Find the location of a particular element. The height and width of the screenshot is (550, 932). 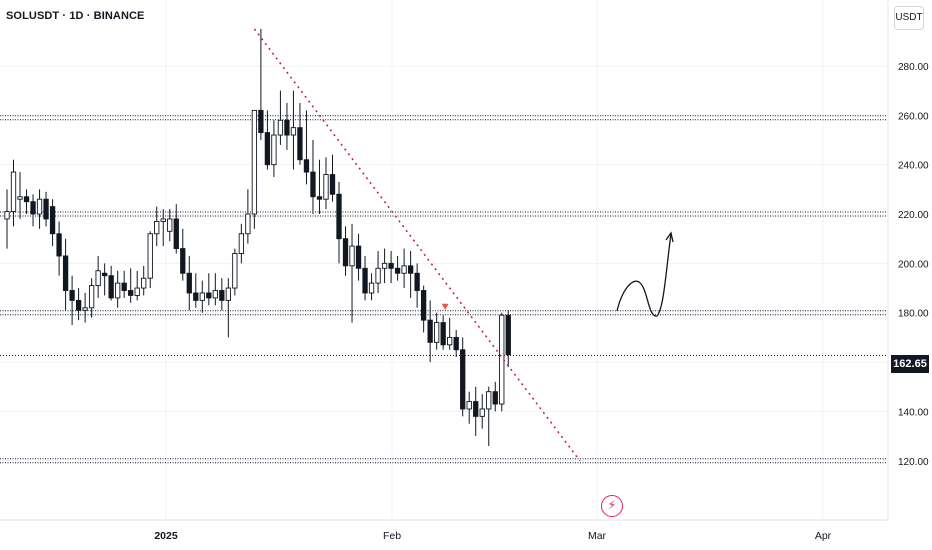

time-tick-label: 2025 is located at coordinates (166, 536).